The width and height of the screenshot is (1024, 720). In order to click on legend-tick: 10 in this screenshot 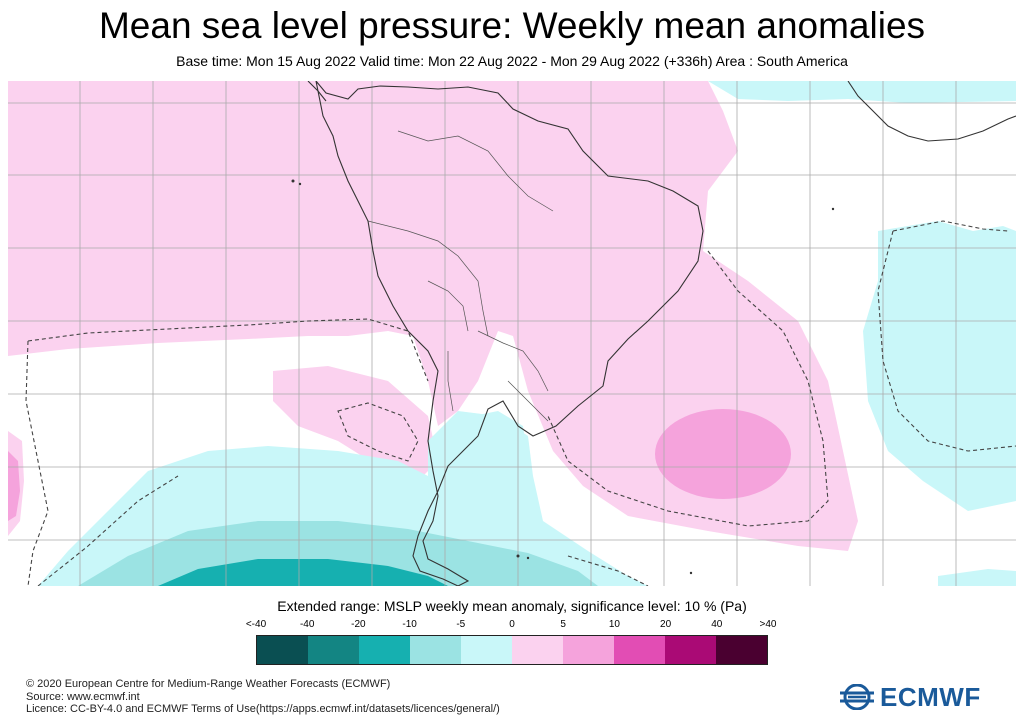, I will do `click(614, 624)`.